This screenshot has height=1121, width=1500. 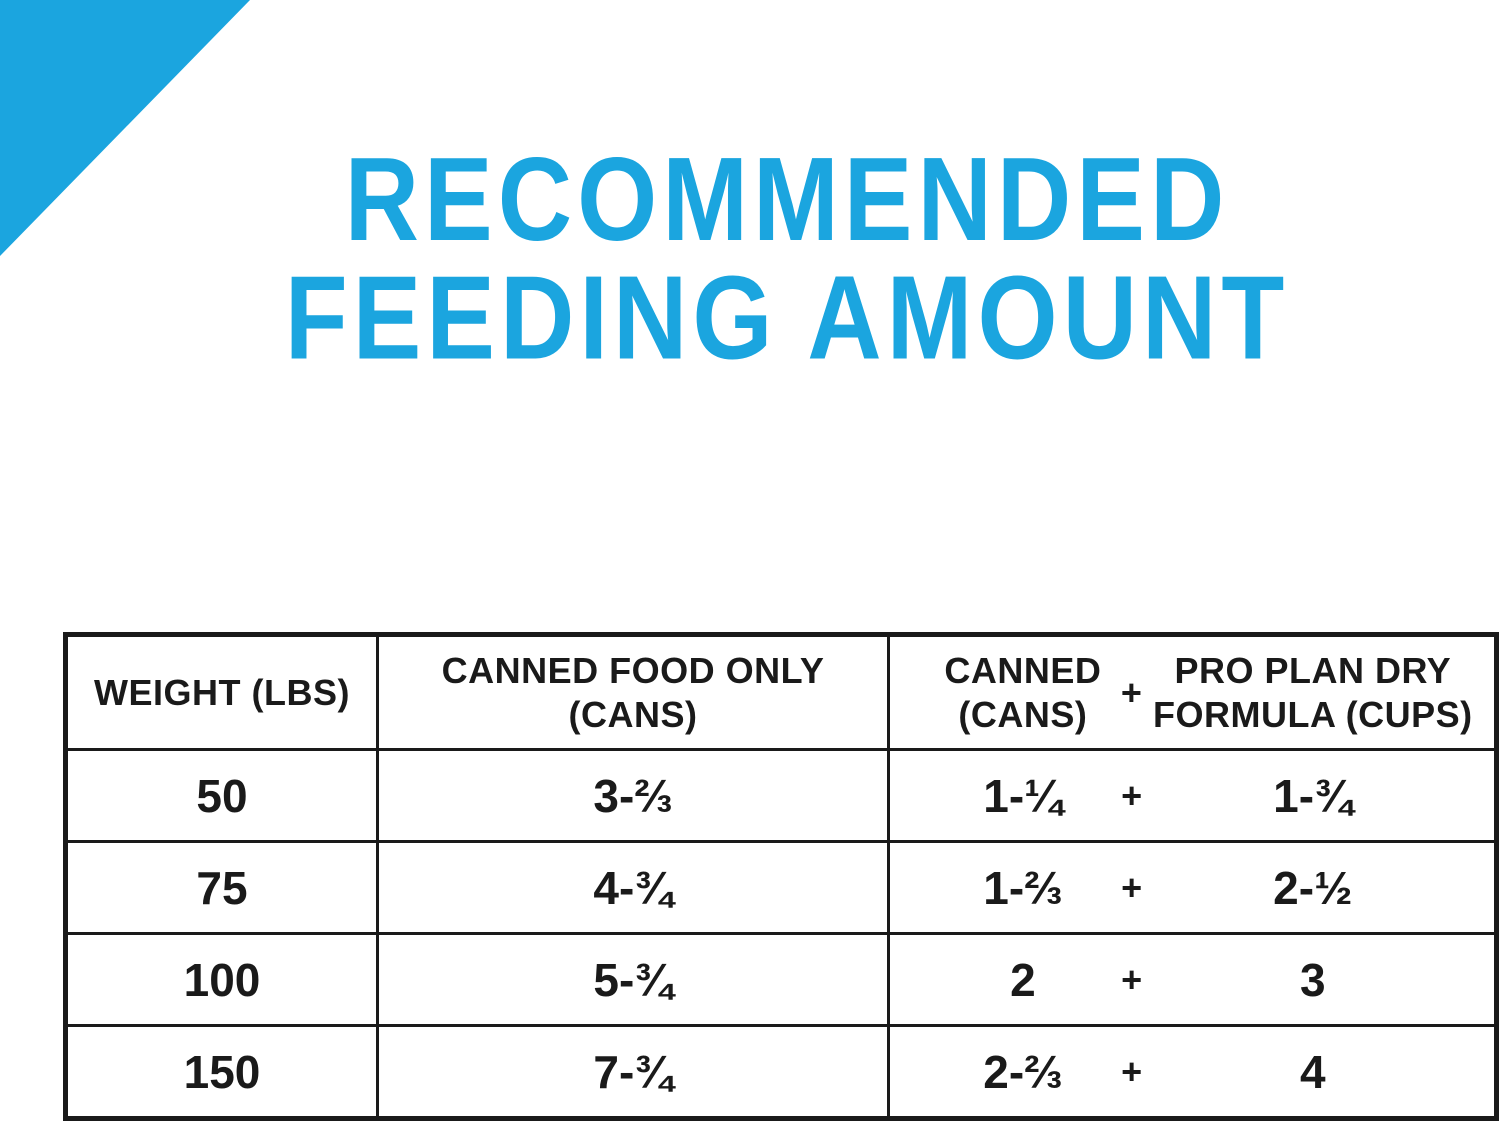 I want to click on header-canned-only-line2: (CANS), so click(x=633, y=714).